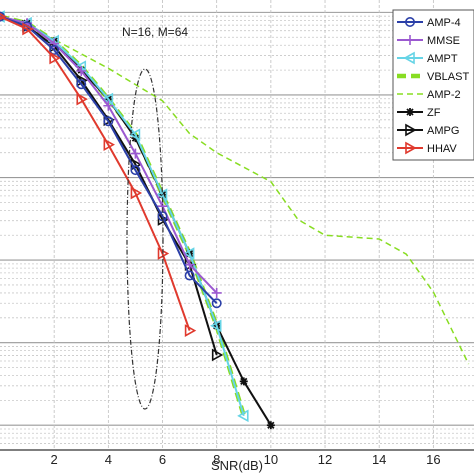 The height and width of the screenshot is (474, 474). I want to click on x-tick-label: 10, so click(271, 459).